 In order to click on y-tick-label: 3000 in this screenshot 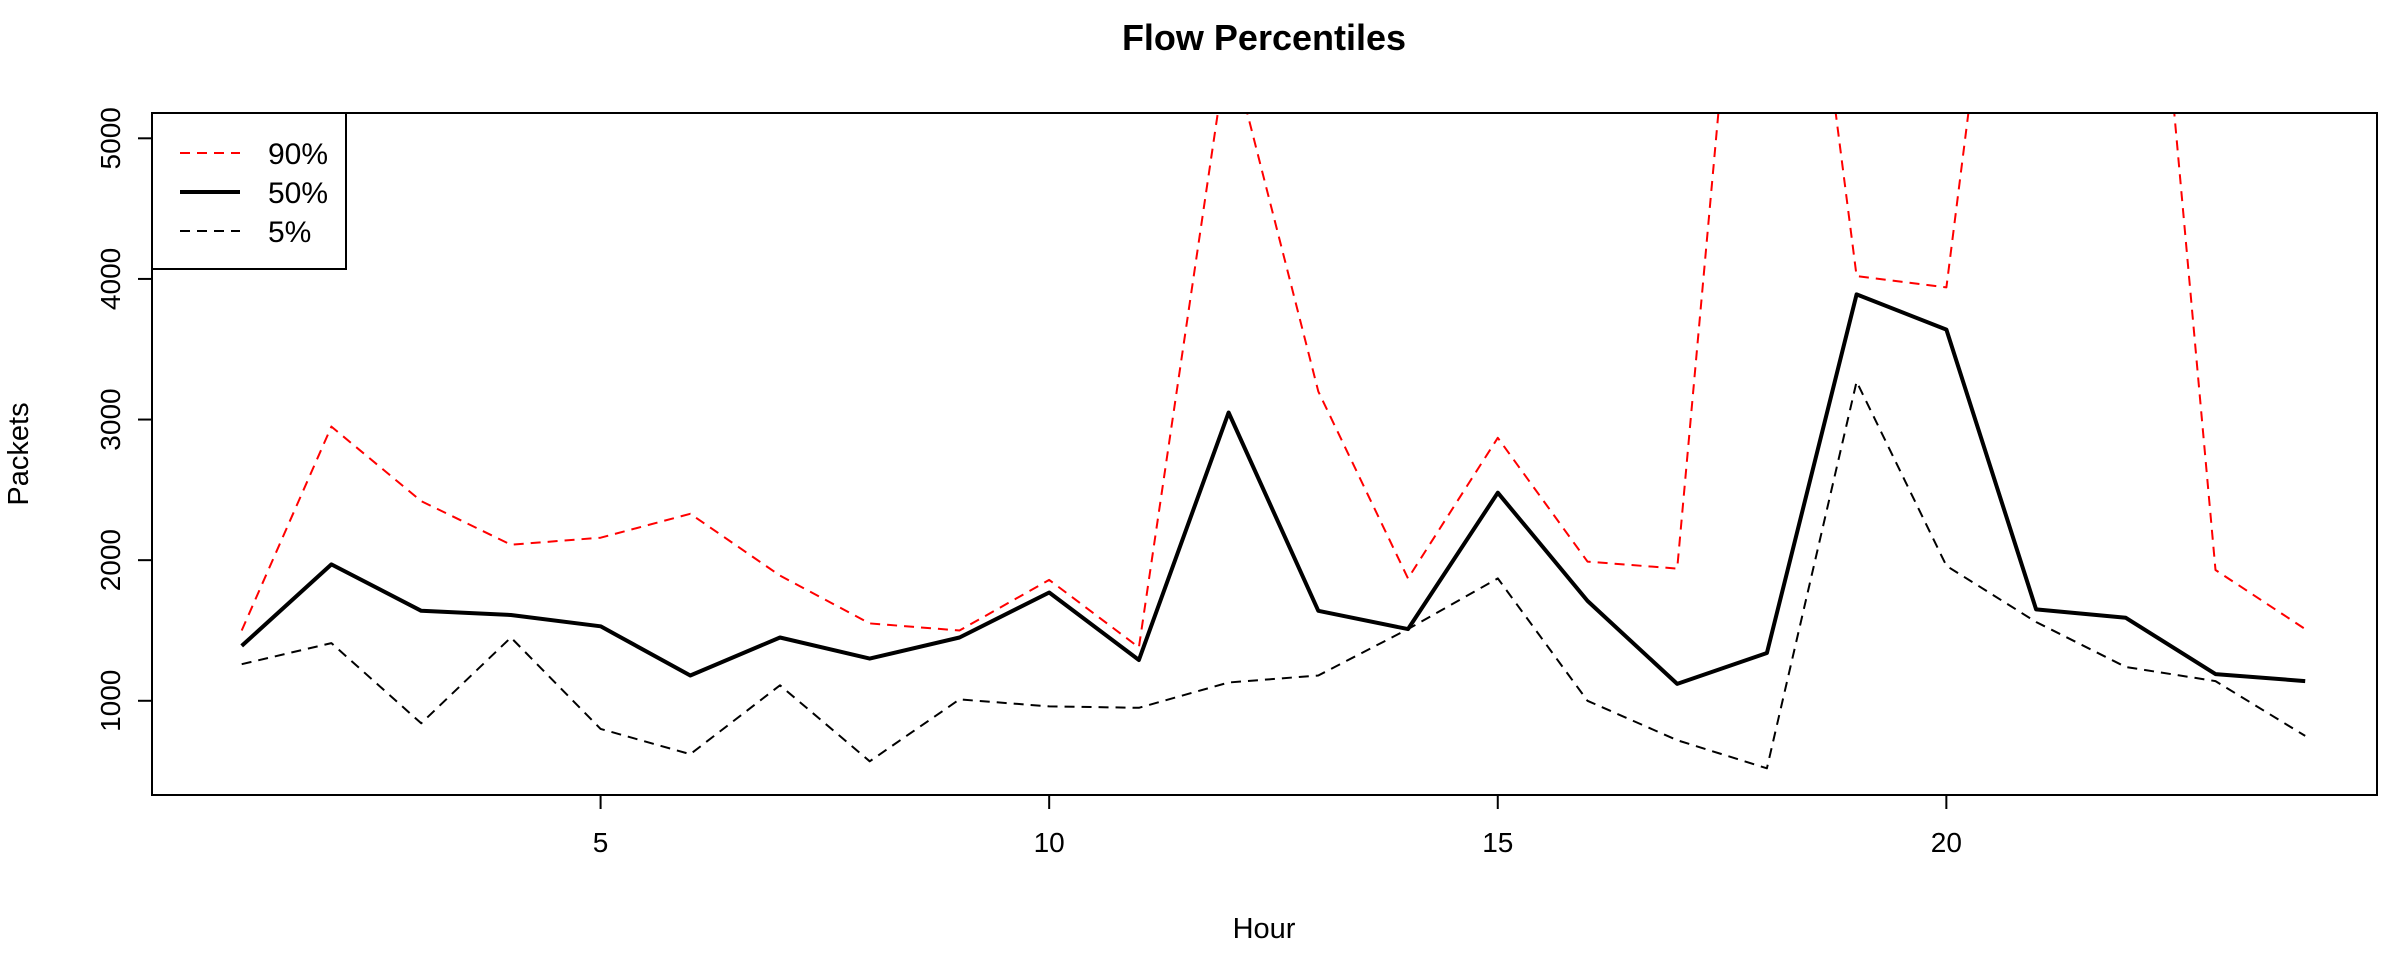, I will do `click(110, 419)`.